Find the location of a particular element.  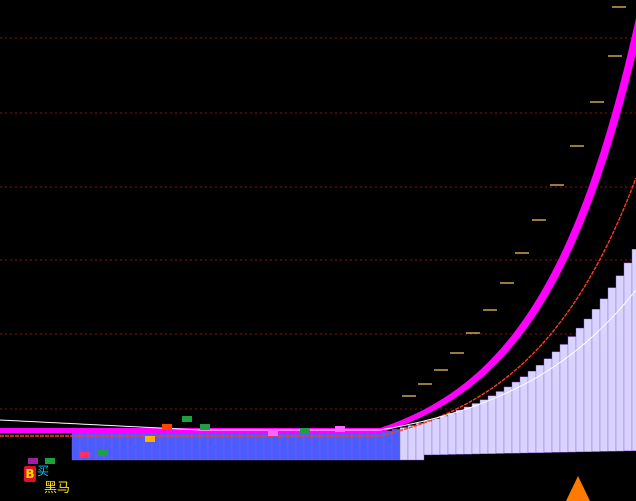

dark-horse-label: 黑马 is located at coordinates (57, 488).